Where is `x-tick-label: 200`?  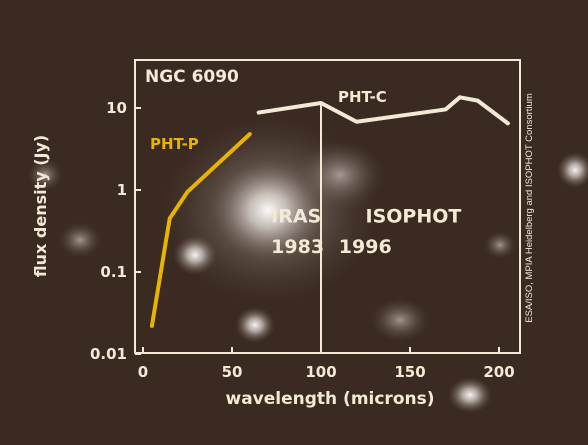 x-tick-label: 200 is located at coordinates (498, 372).